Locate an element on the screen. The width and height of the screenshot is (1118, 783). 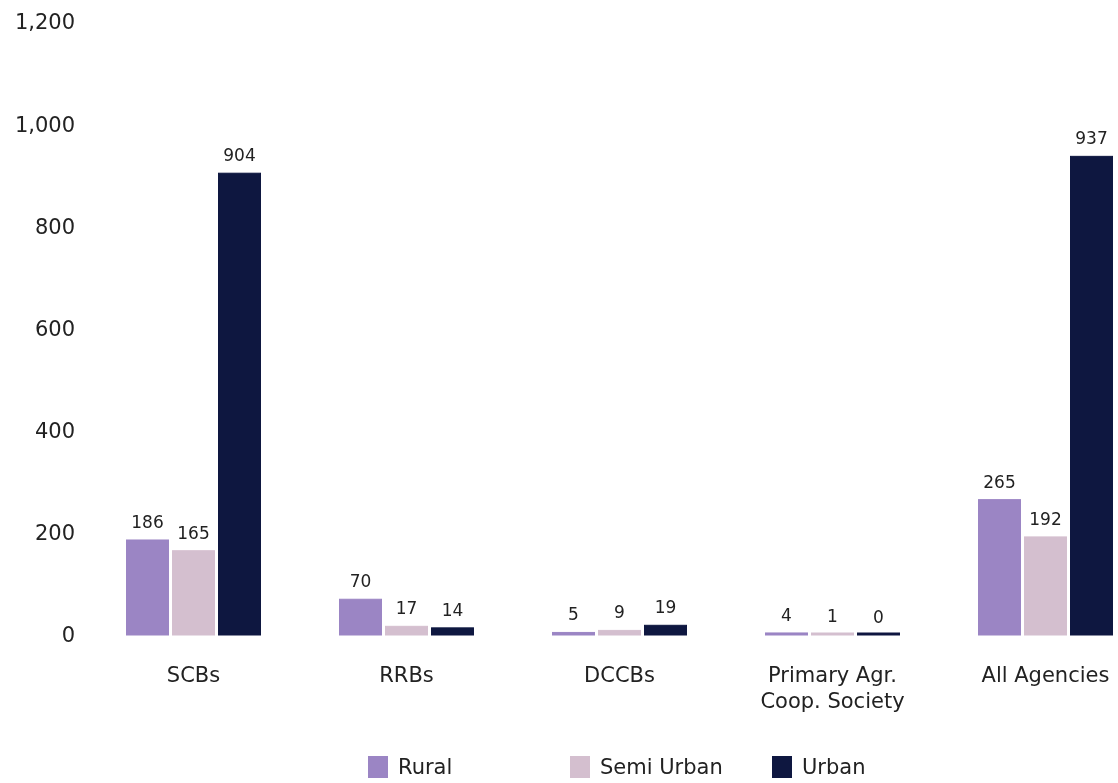
legend-label: Semi Urban is located at coordinates (661, 767).